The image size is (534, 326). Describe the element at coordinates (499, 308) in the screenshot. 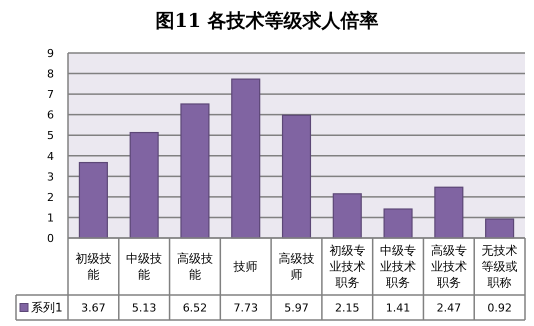

I see `data-label: 0.92` at that location.